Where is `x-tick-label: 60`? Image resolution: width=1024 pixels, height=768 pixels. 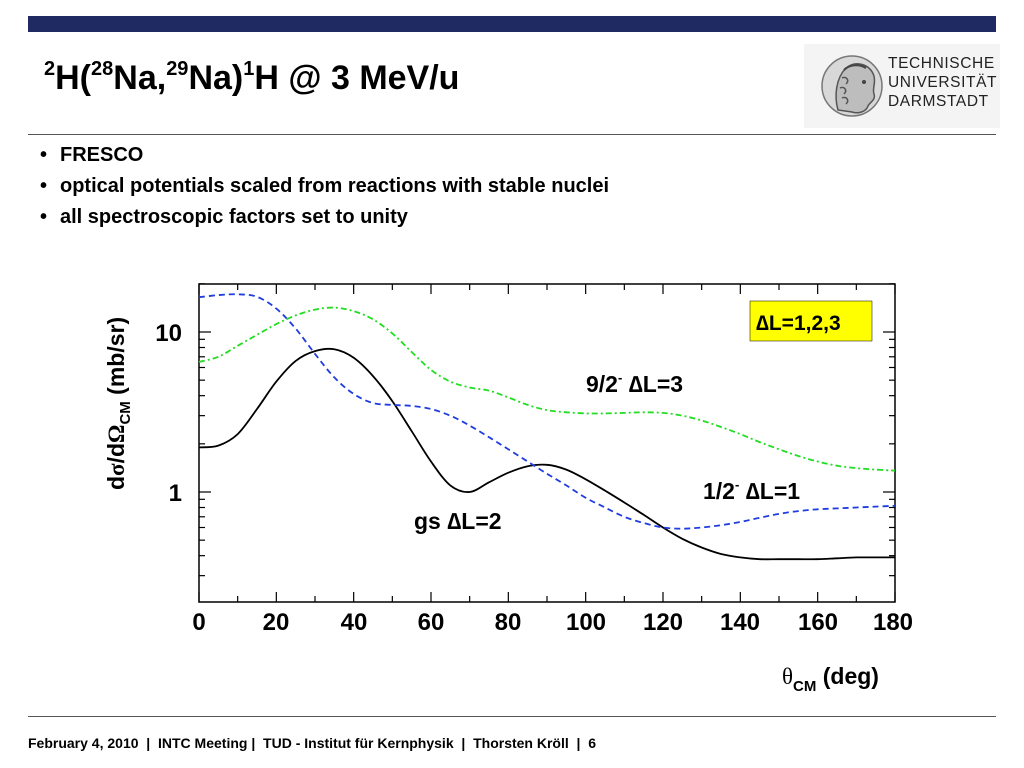 x-tick-label: 60 is located at coordinates (431, 622).